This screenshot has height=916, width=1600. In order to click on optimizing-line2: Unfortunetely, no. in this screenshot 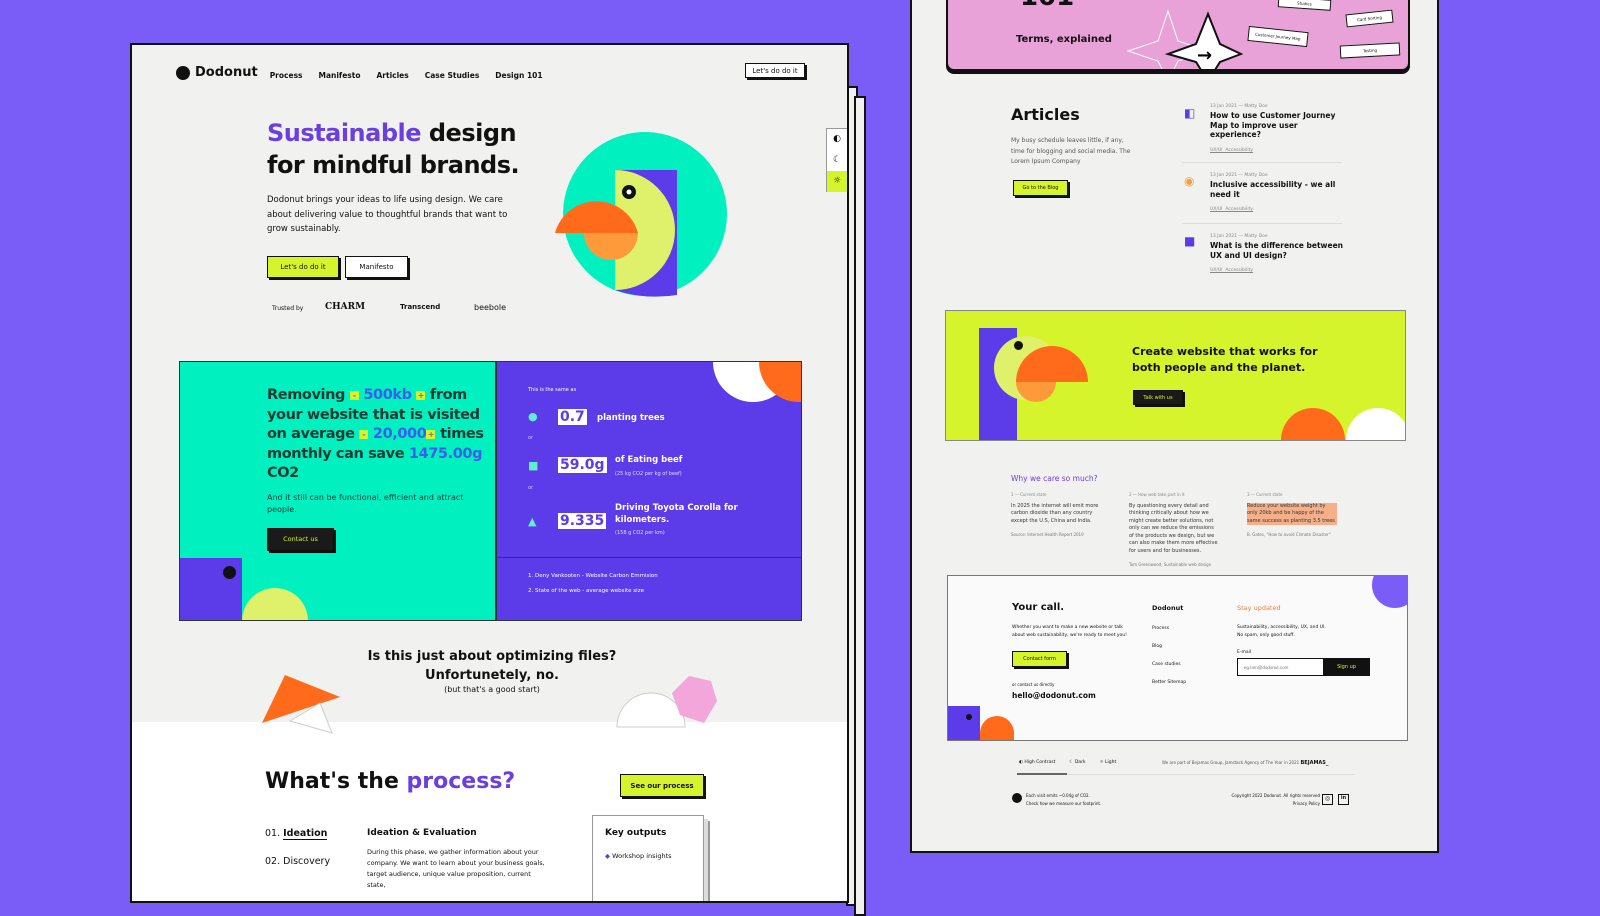, I will do `click(492, 675)`.